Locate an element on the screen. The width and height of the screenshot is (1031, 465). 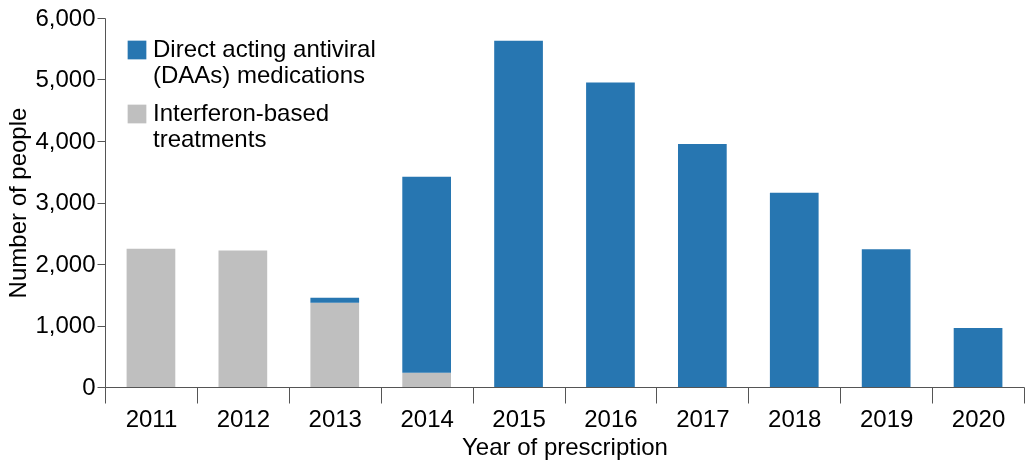
x-axis-title: Year of prescription is located at coordinates (565, 446).